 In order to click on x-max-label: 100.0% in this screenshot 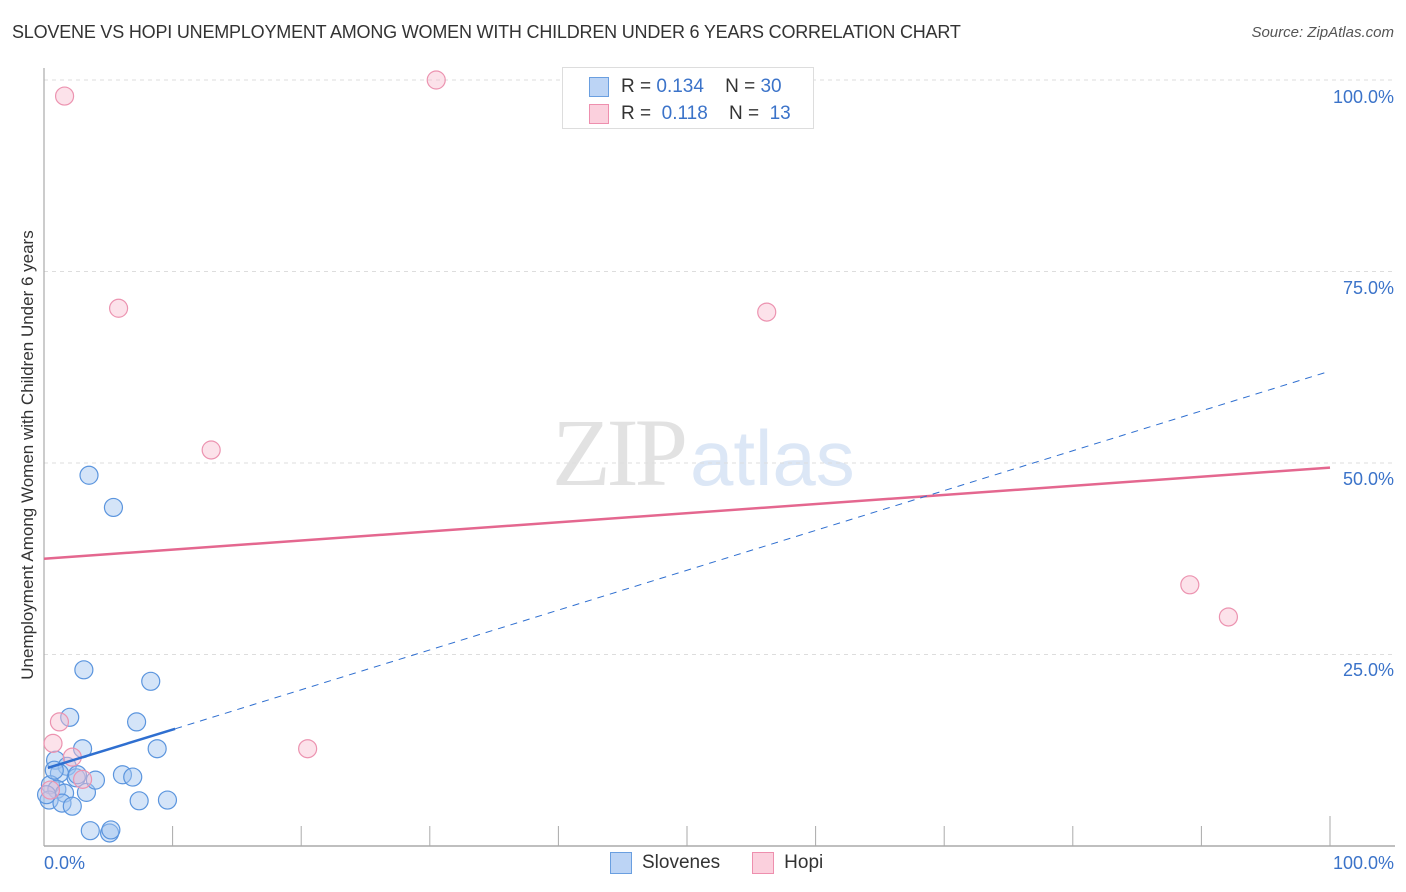, I will do `click(1363, 863)`.